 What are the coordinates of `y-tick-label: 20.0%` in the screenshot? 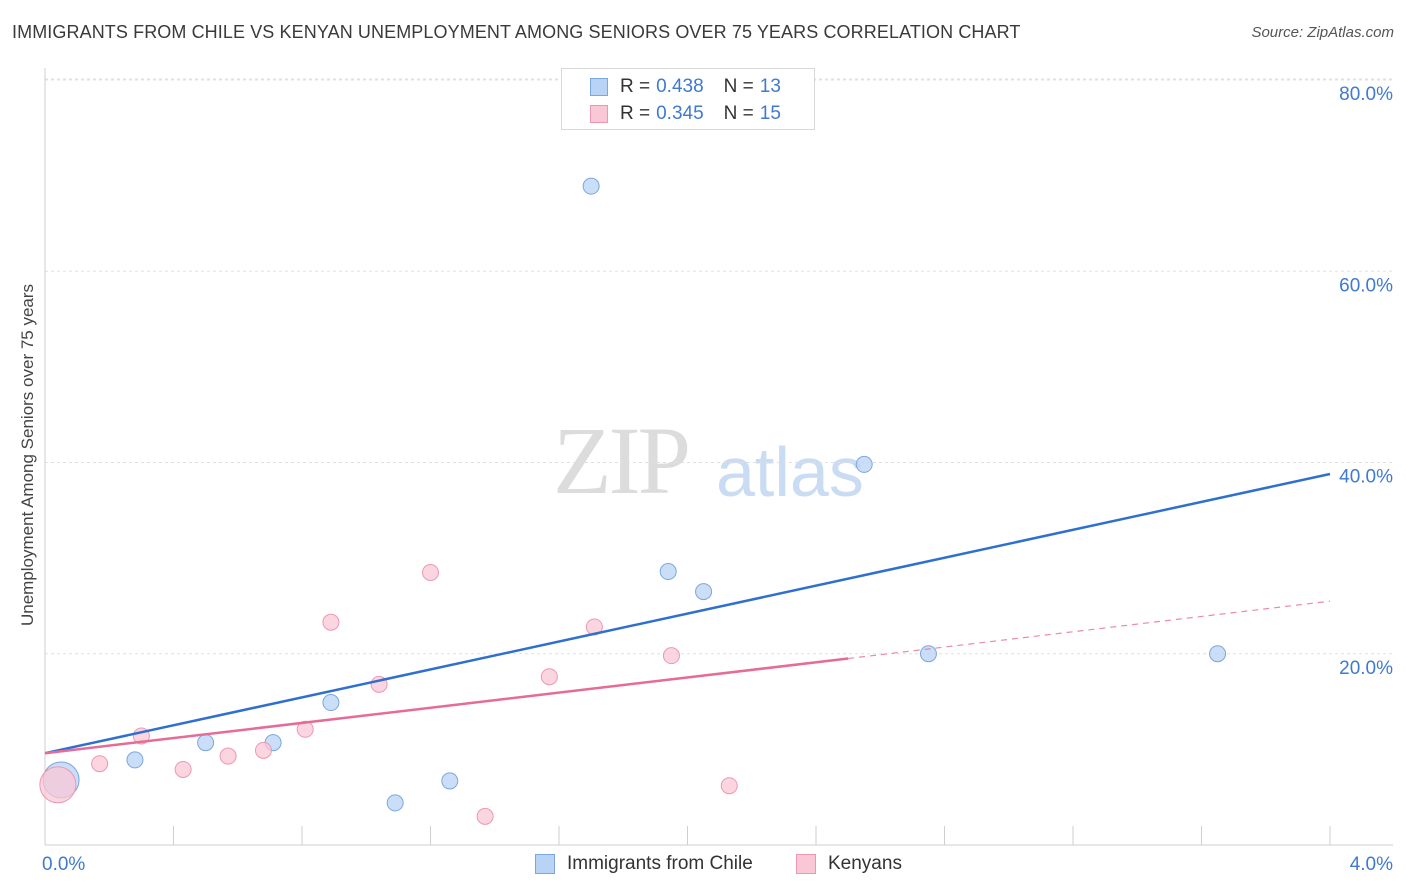 It's located at (1366, 668).